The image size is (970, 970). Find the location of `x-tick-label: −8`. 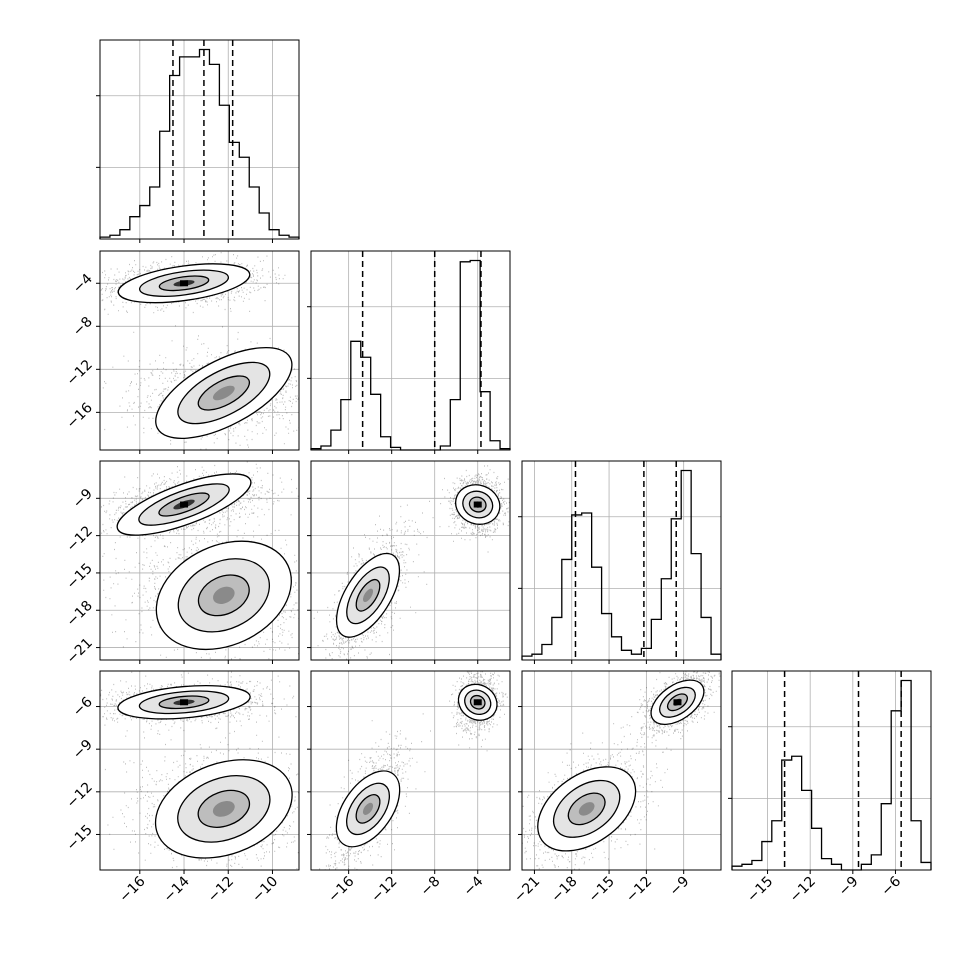

x-tick-label: −8 is located at coordinates (431, 887).